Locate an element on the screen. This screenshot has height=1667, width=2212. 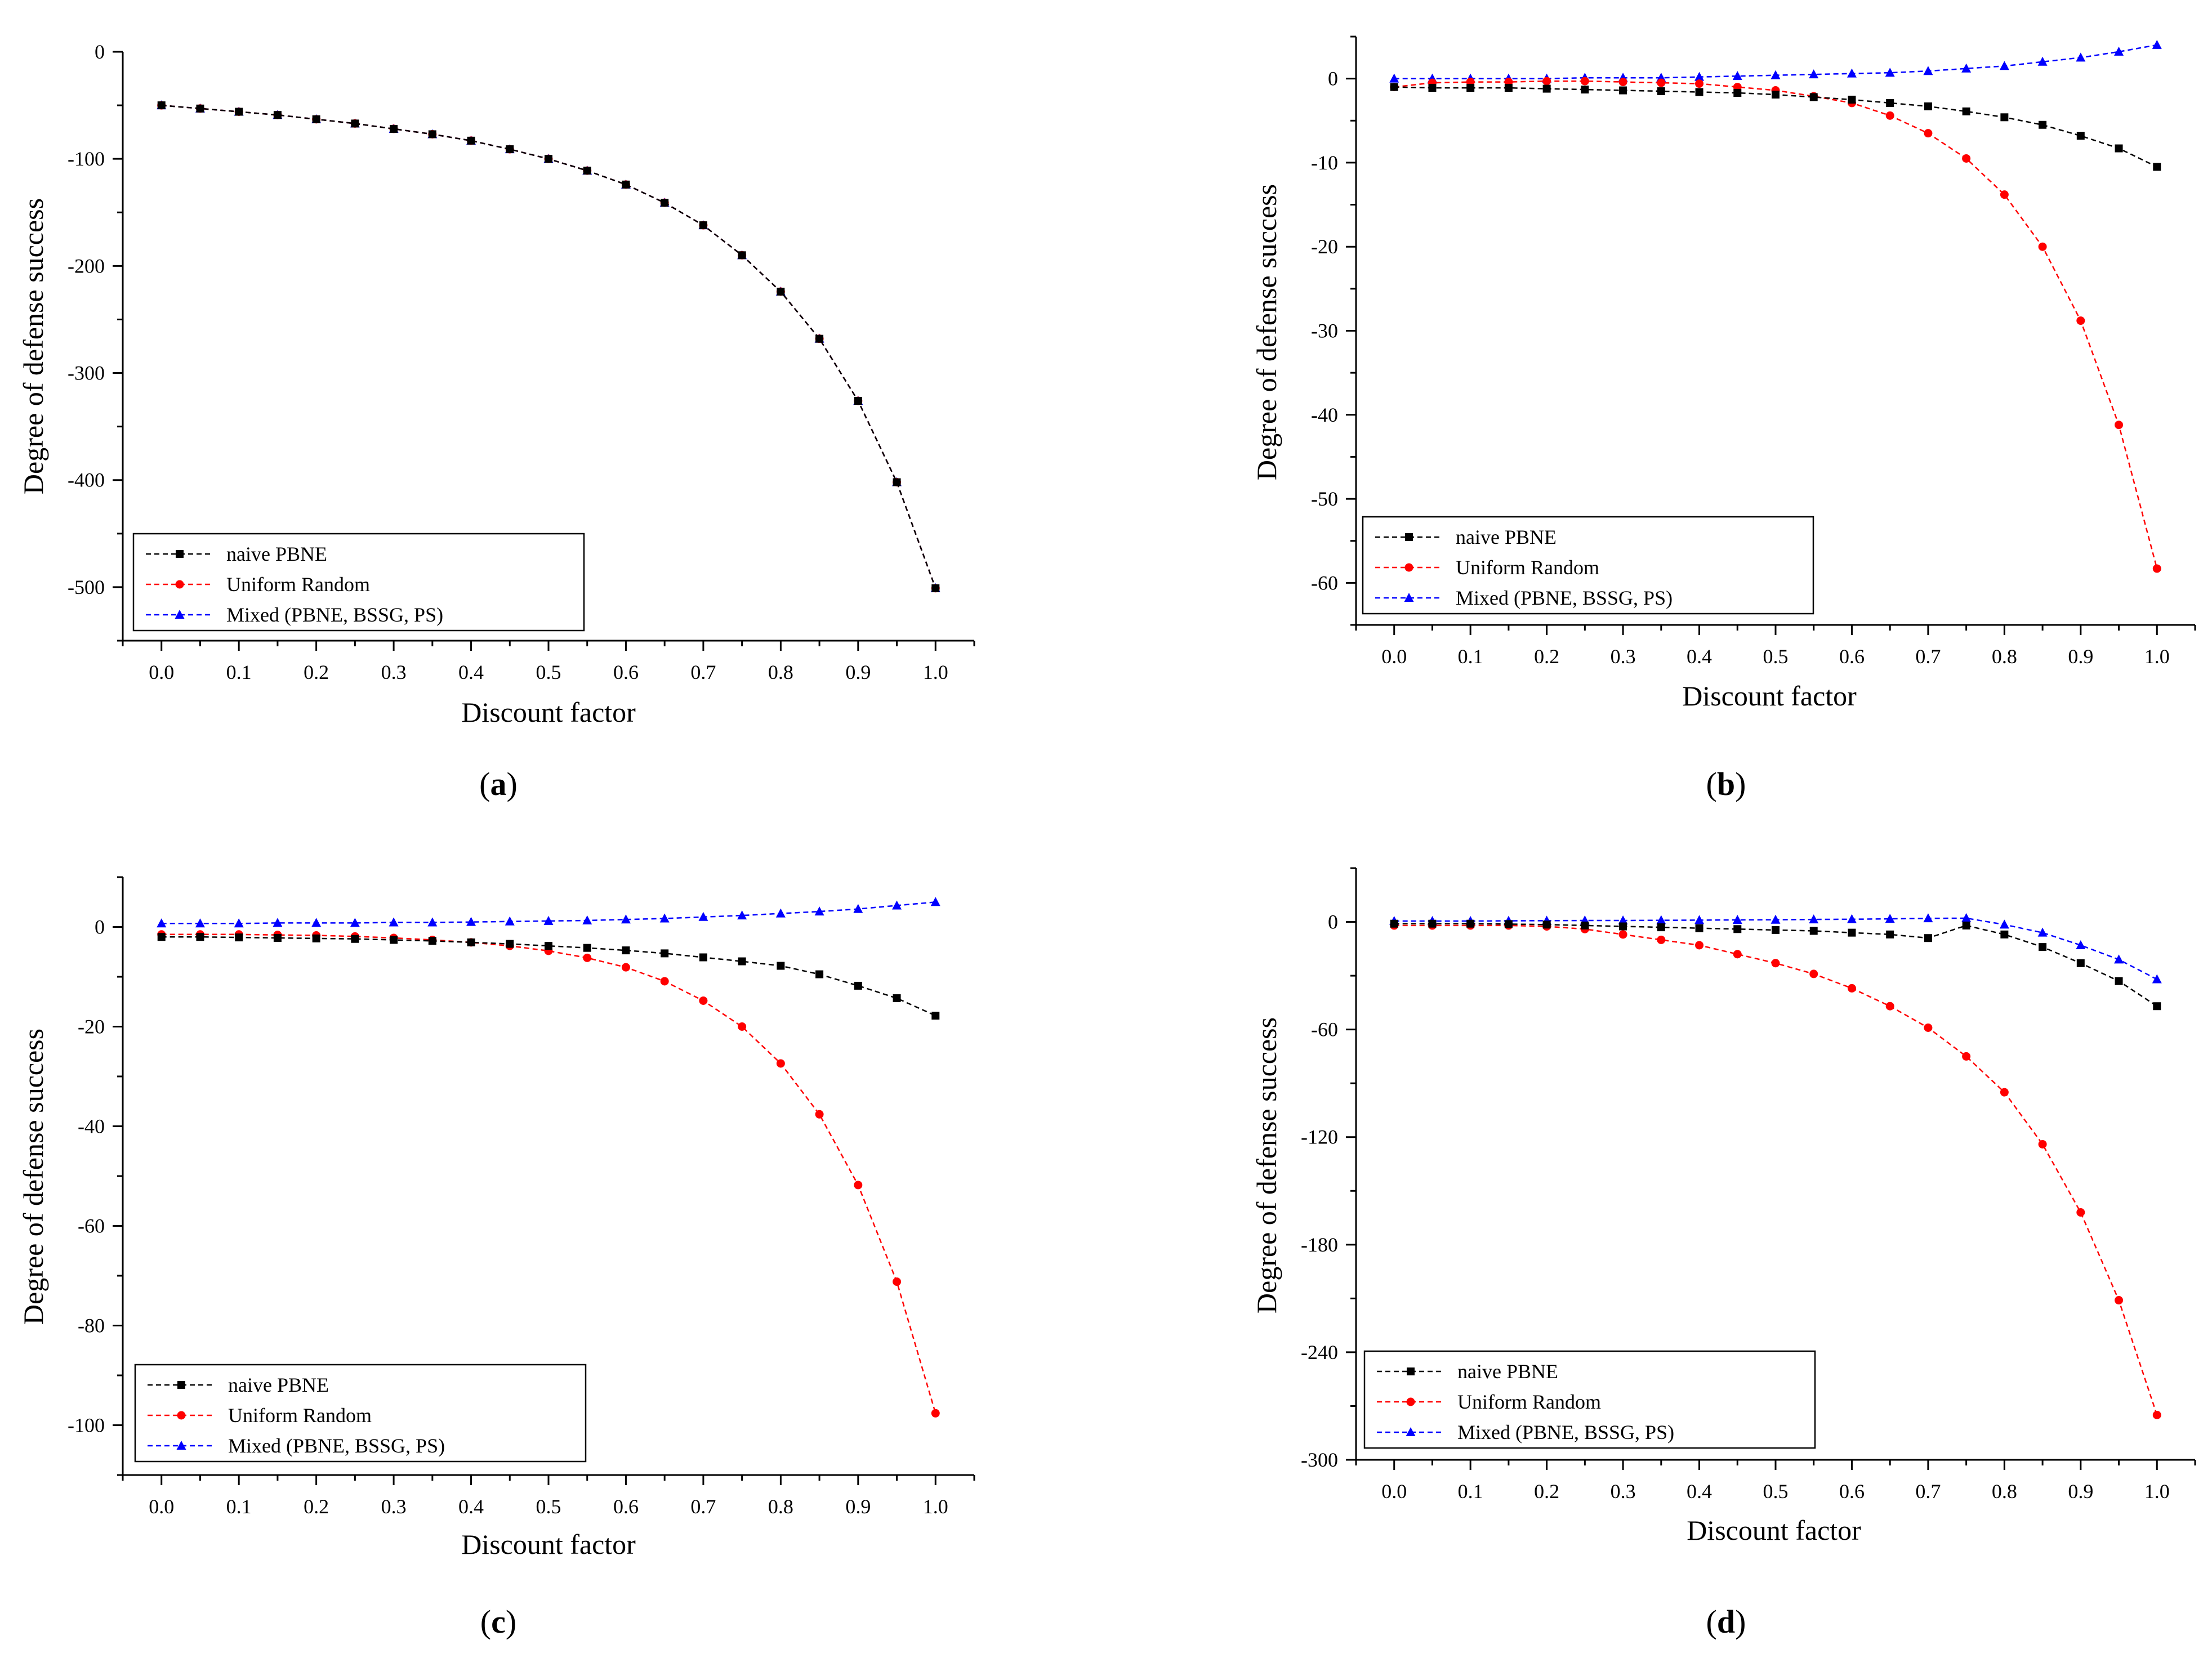
y-tick-label: -180 is located at coordinates (1319, 1245).